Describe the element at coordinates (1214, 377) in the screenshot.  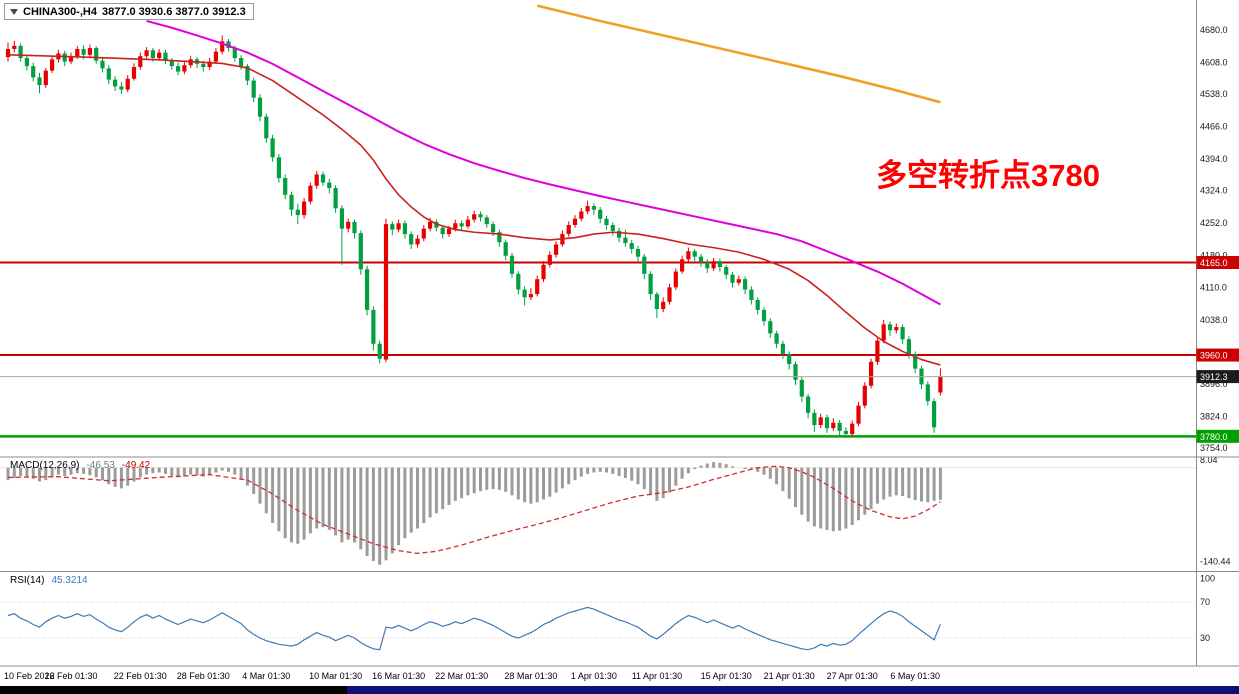
I see `svg-text: 3912.3` at that location.